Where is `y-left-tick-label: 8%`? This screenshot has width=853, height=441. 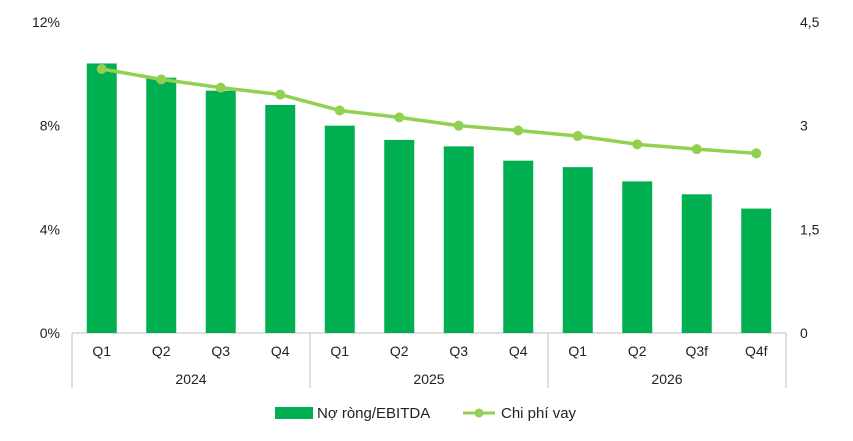 y-left-tick-label: 8% is located at coordinates (50, 126).